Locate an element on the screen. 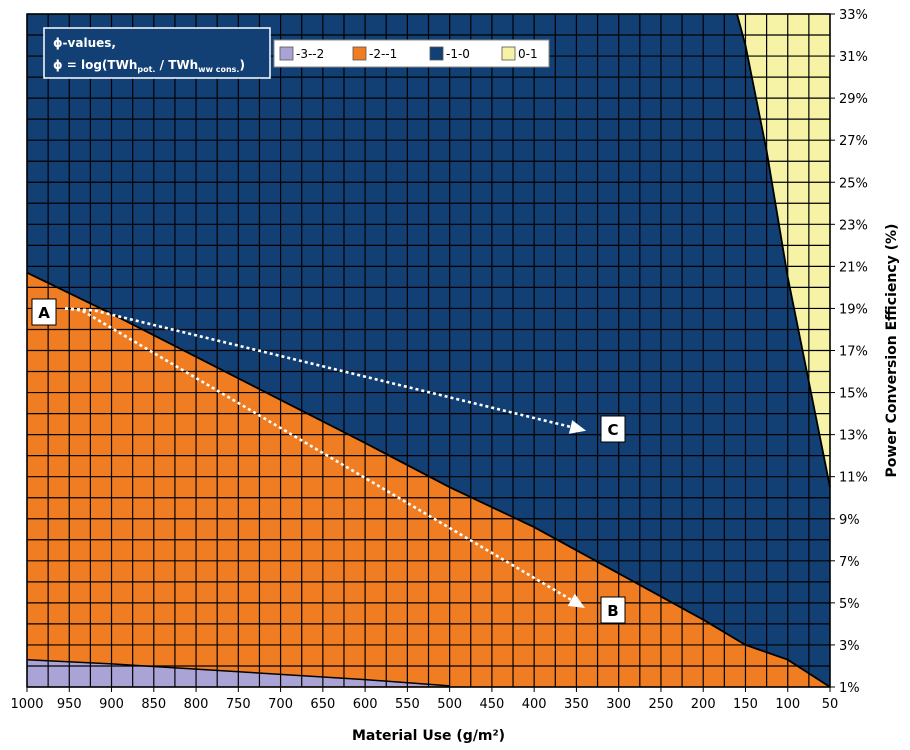  y-tick-label: 25% is located at coordinates (853, 183).